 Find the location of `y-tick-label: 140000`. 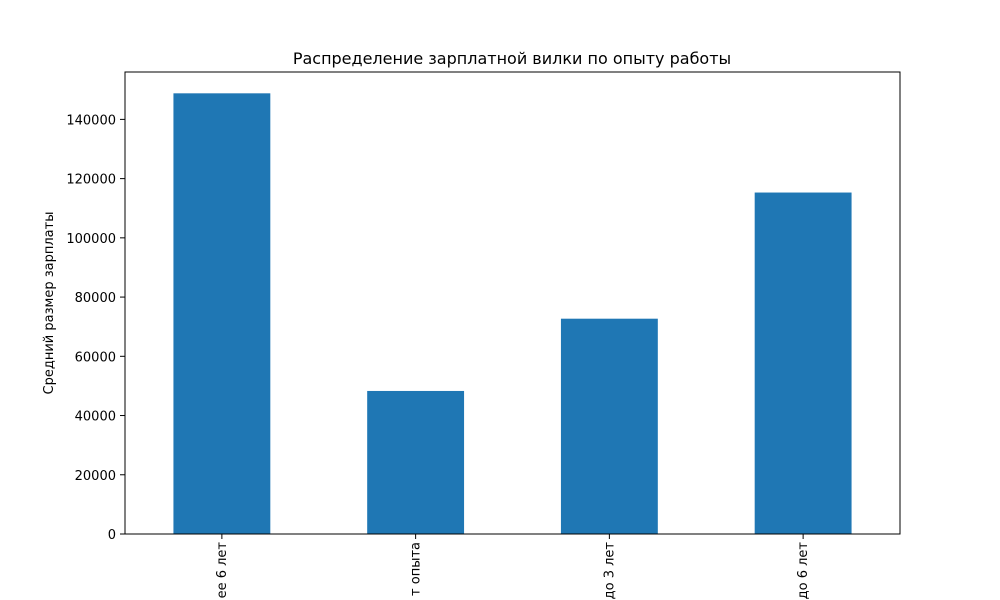

y-tick-label: 140000 is located at coordinates (91, 120).